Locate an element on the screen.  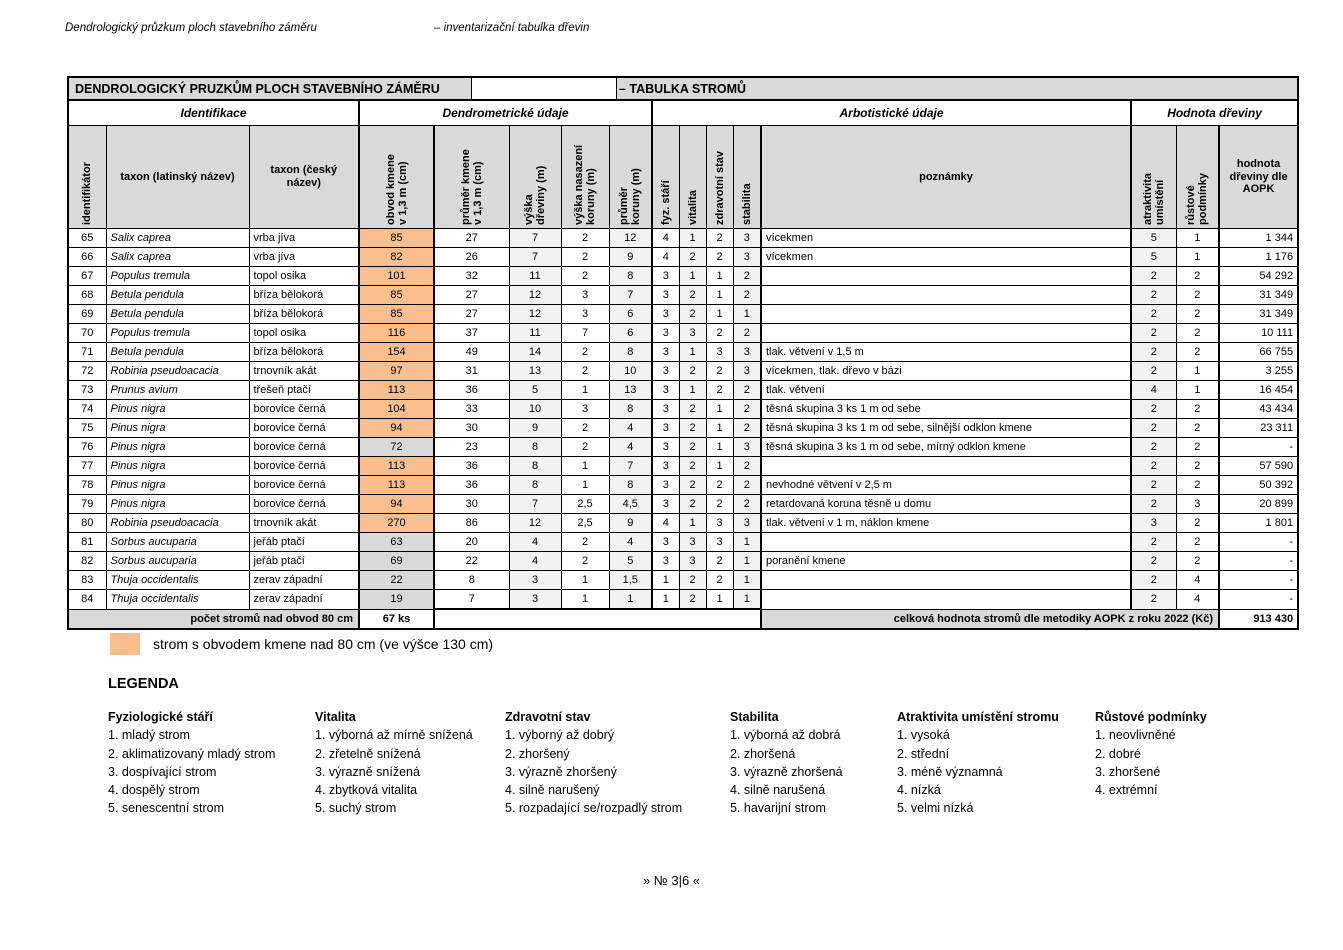
cell-rustove: 4 is located at coordinates (1197, 599).